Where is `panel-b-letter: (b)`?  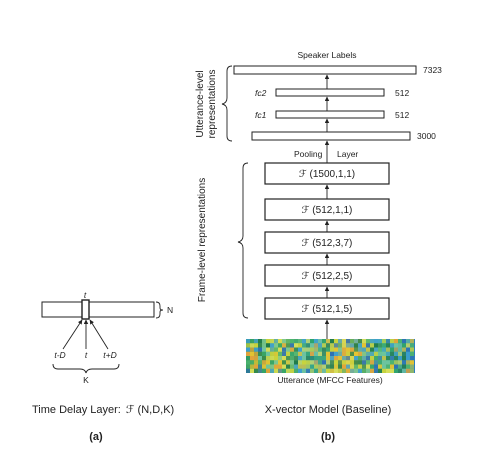
panel-b-letter: (b) is located at coordinates (328, 437).